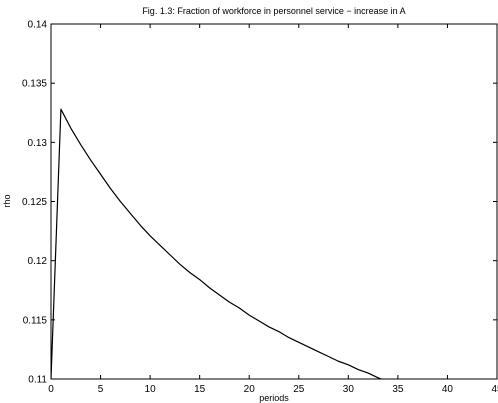 The width and height of the screenshot is (498, 403). What do you see at coordinates (494, 389) in the screenshot?
I see `x-tick-label: 45` at bounding box center [494, 389].